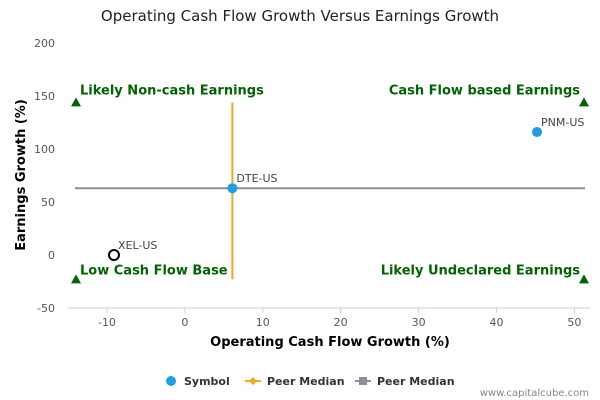 This screenshot has height=400, width=600. I want to click on legend-item-symbol: Symbol, so click(198, 381).